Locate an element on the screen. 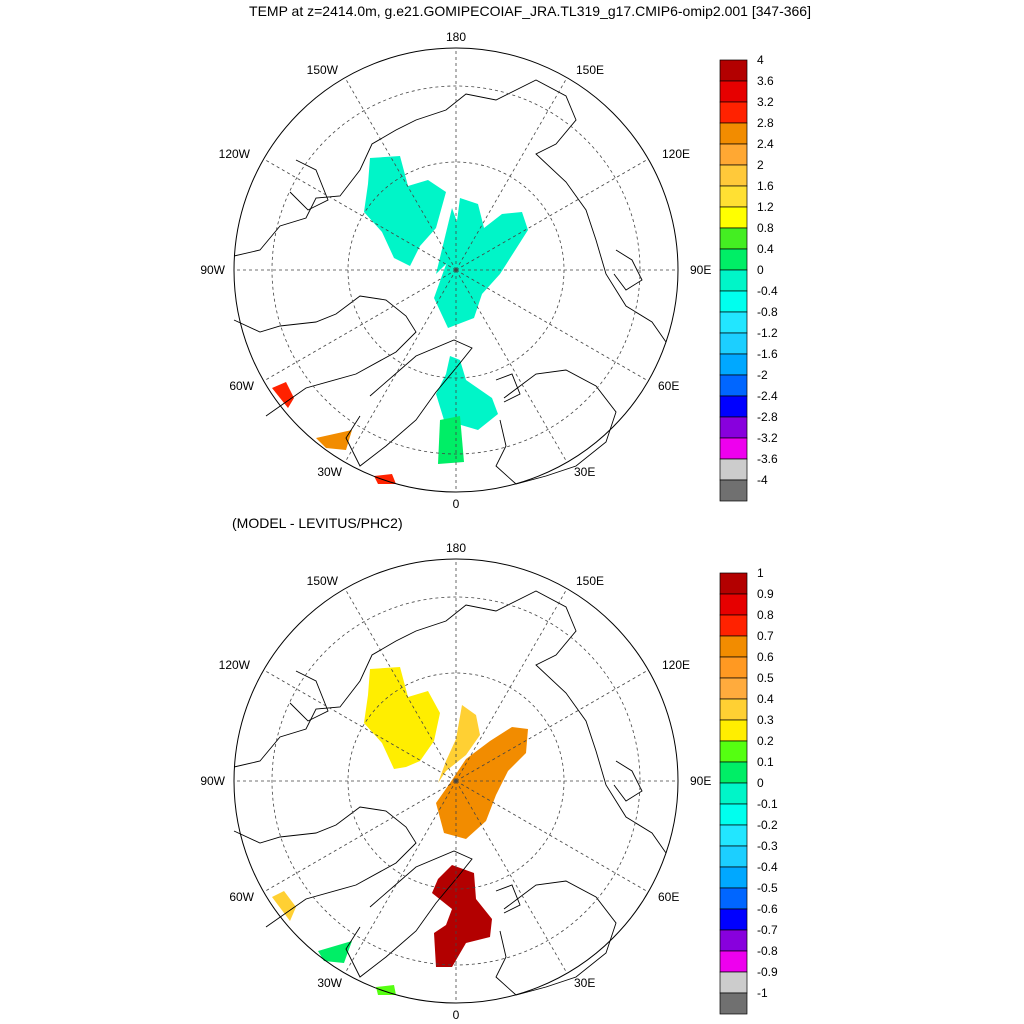 The width and height of the screenshot is (1024, 1024). colorbar-label: -4 is located at coordinates (762, 480).